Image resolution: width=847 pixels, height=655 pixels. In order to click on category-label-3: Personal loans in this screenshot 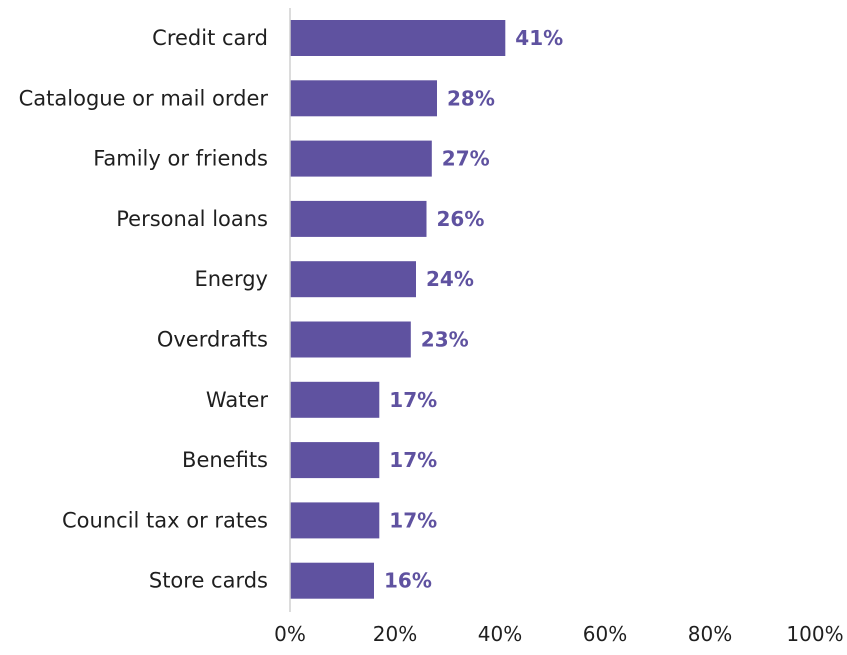, I will do `click(192, 219)`.